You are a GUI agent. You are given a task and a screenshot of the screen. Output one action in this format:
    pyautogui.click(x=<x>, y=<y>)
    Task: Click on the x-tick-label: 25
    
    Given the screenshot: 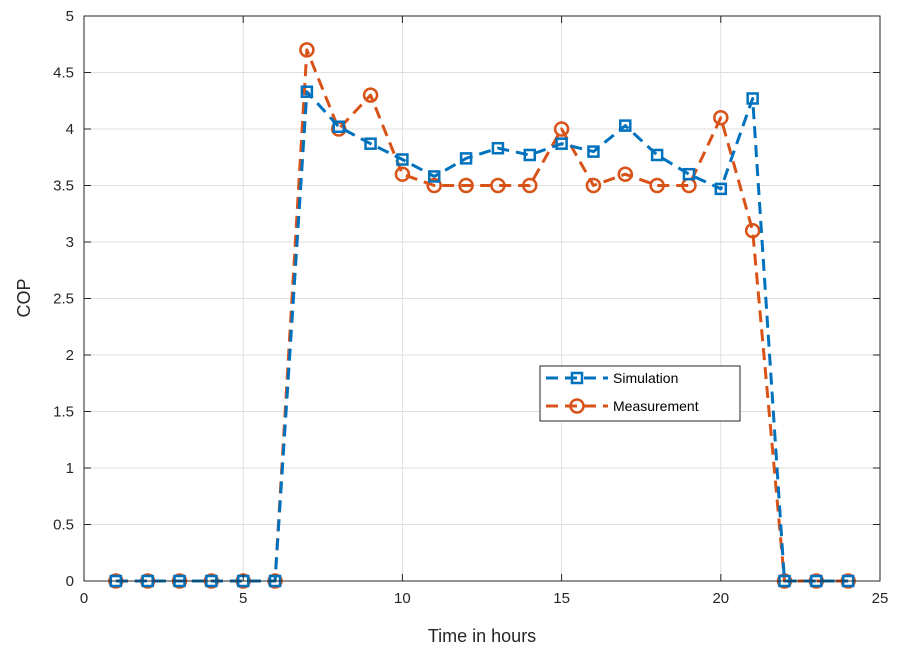 What is the action you would take?
    pyautogui.click(x=880, y=598)
    